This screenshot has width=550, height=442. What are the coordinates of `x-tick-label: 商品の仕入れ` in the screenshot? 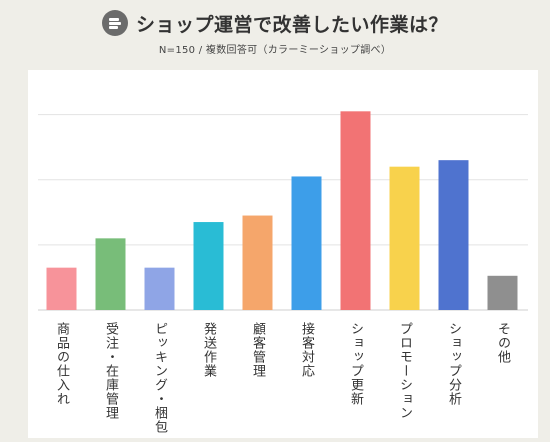 It's located at (62, 364).